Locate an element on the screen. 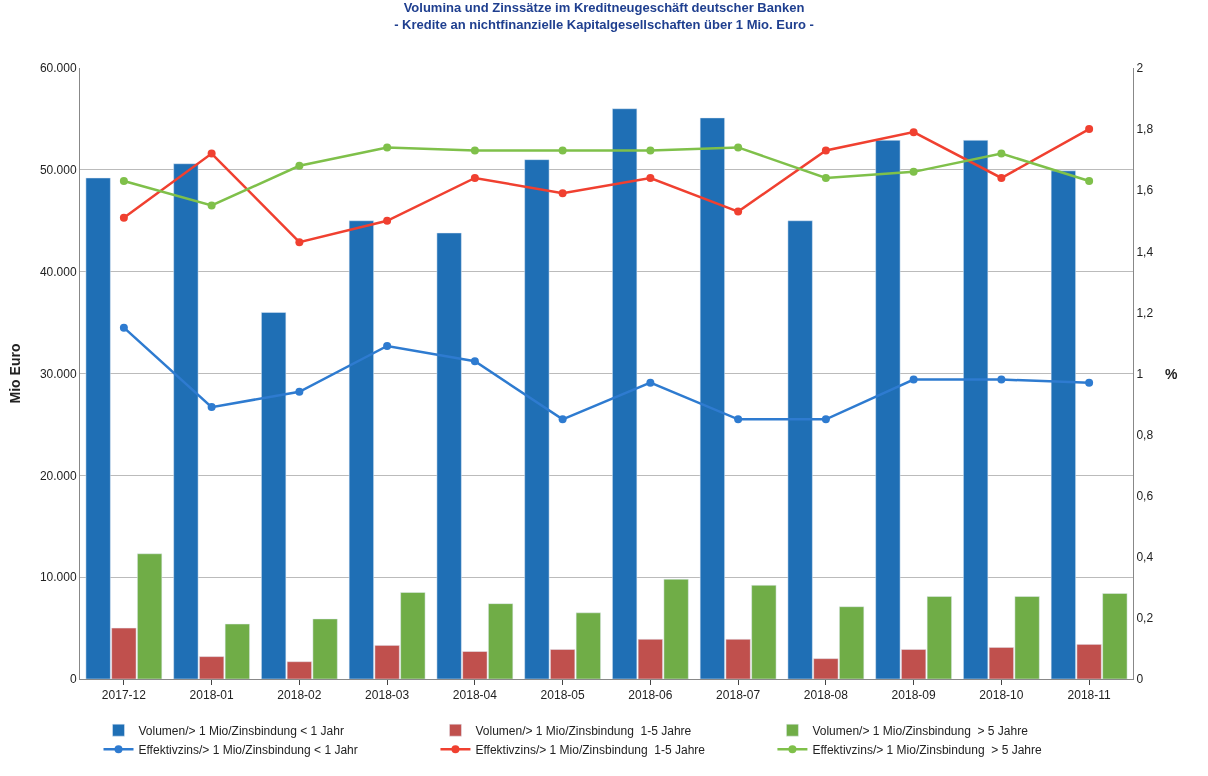 The image size is (1208, 776). y-tick-label: 20.000 is located at coordinates (58, 475).